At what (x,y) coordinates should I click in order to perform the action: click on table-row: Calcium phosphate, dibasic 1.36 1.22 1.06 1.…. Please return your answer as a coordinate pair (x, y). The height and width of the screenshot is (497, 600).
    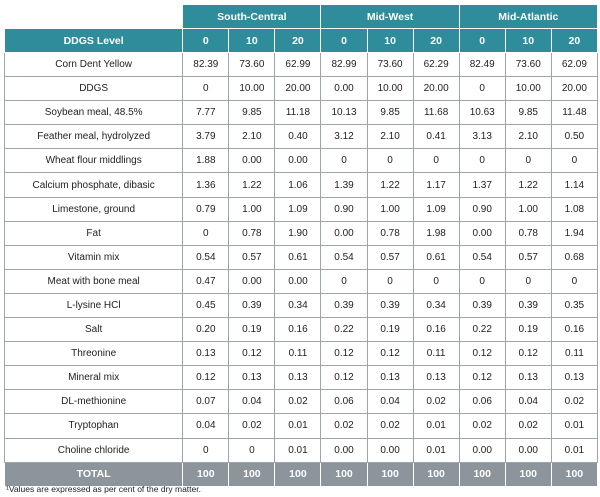
    Looking at the image, I should click on (301, 185).